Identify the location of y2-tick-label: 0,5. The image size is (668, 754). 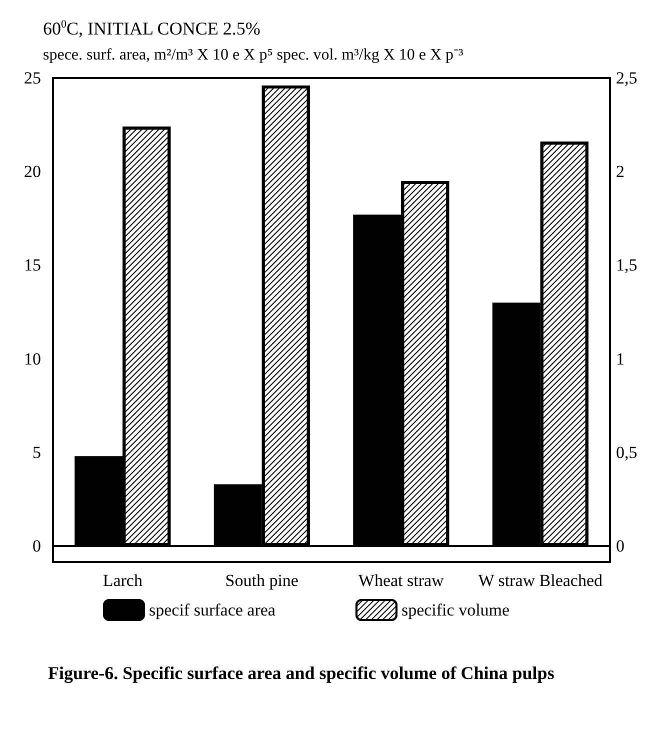
(627, 452).